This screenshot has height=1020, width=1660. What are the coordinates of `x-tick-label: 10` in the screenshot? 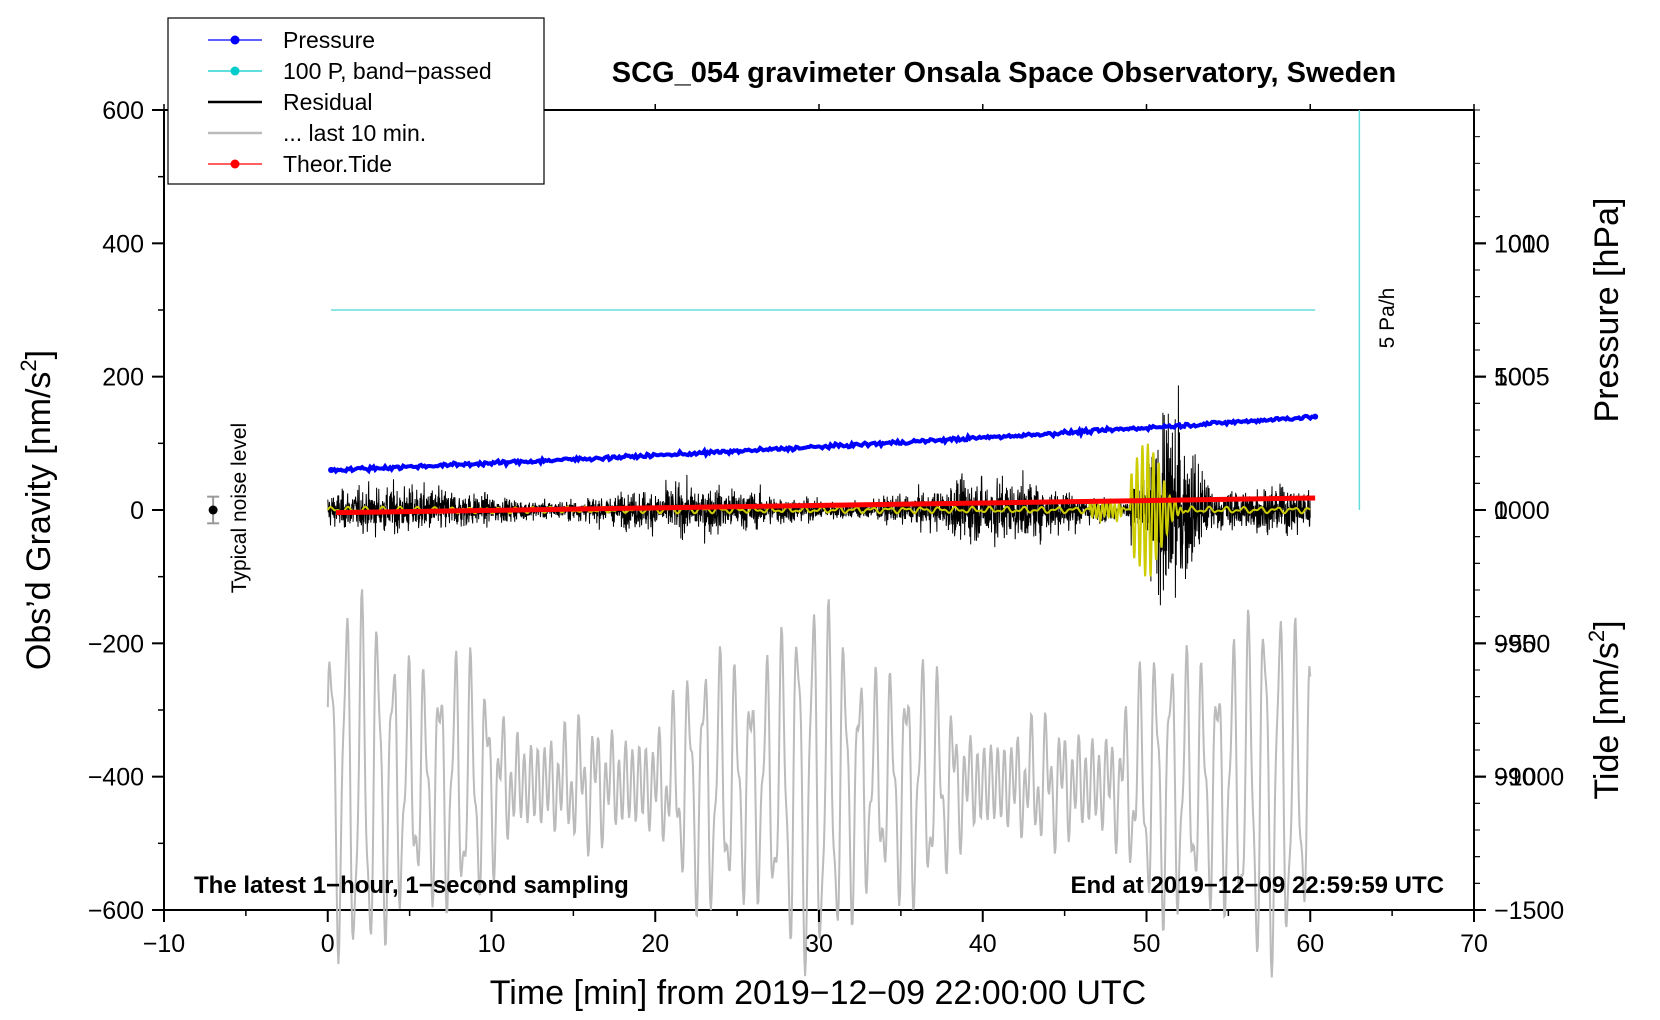 It's located at (492, 944).